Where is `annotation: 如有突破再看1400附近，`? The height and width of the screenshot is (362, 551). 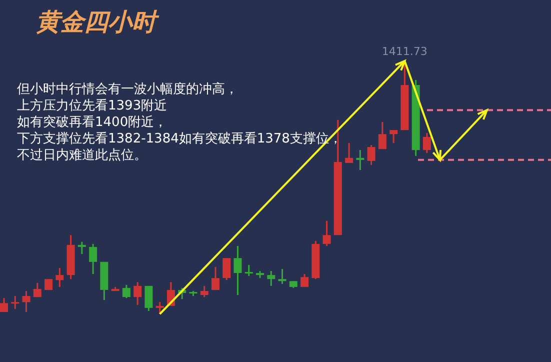 annotation: 如有突破再看1400附近， is located at coordinates (92, 122).